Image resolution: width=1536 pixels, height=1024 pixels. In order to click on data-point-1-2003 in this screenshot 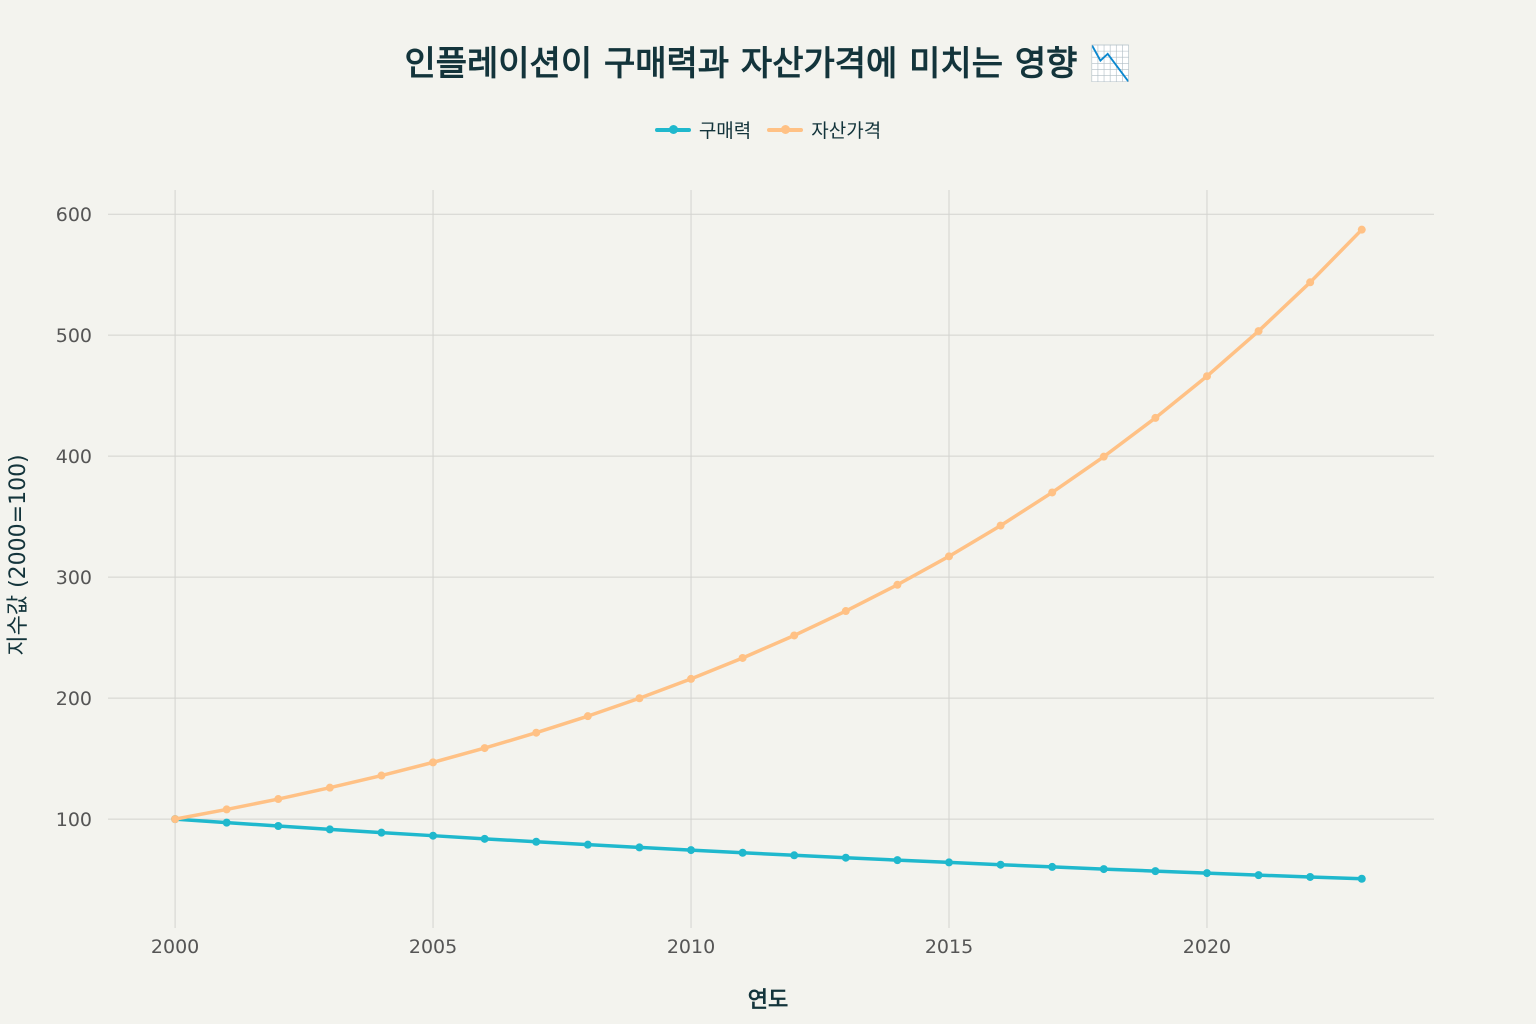, I will do `click(329, 787)`.